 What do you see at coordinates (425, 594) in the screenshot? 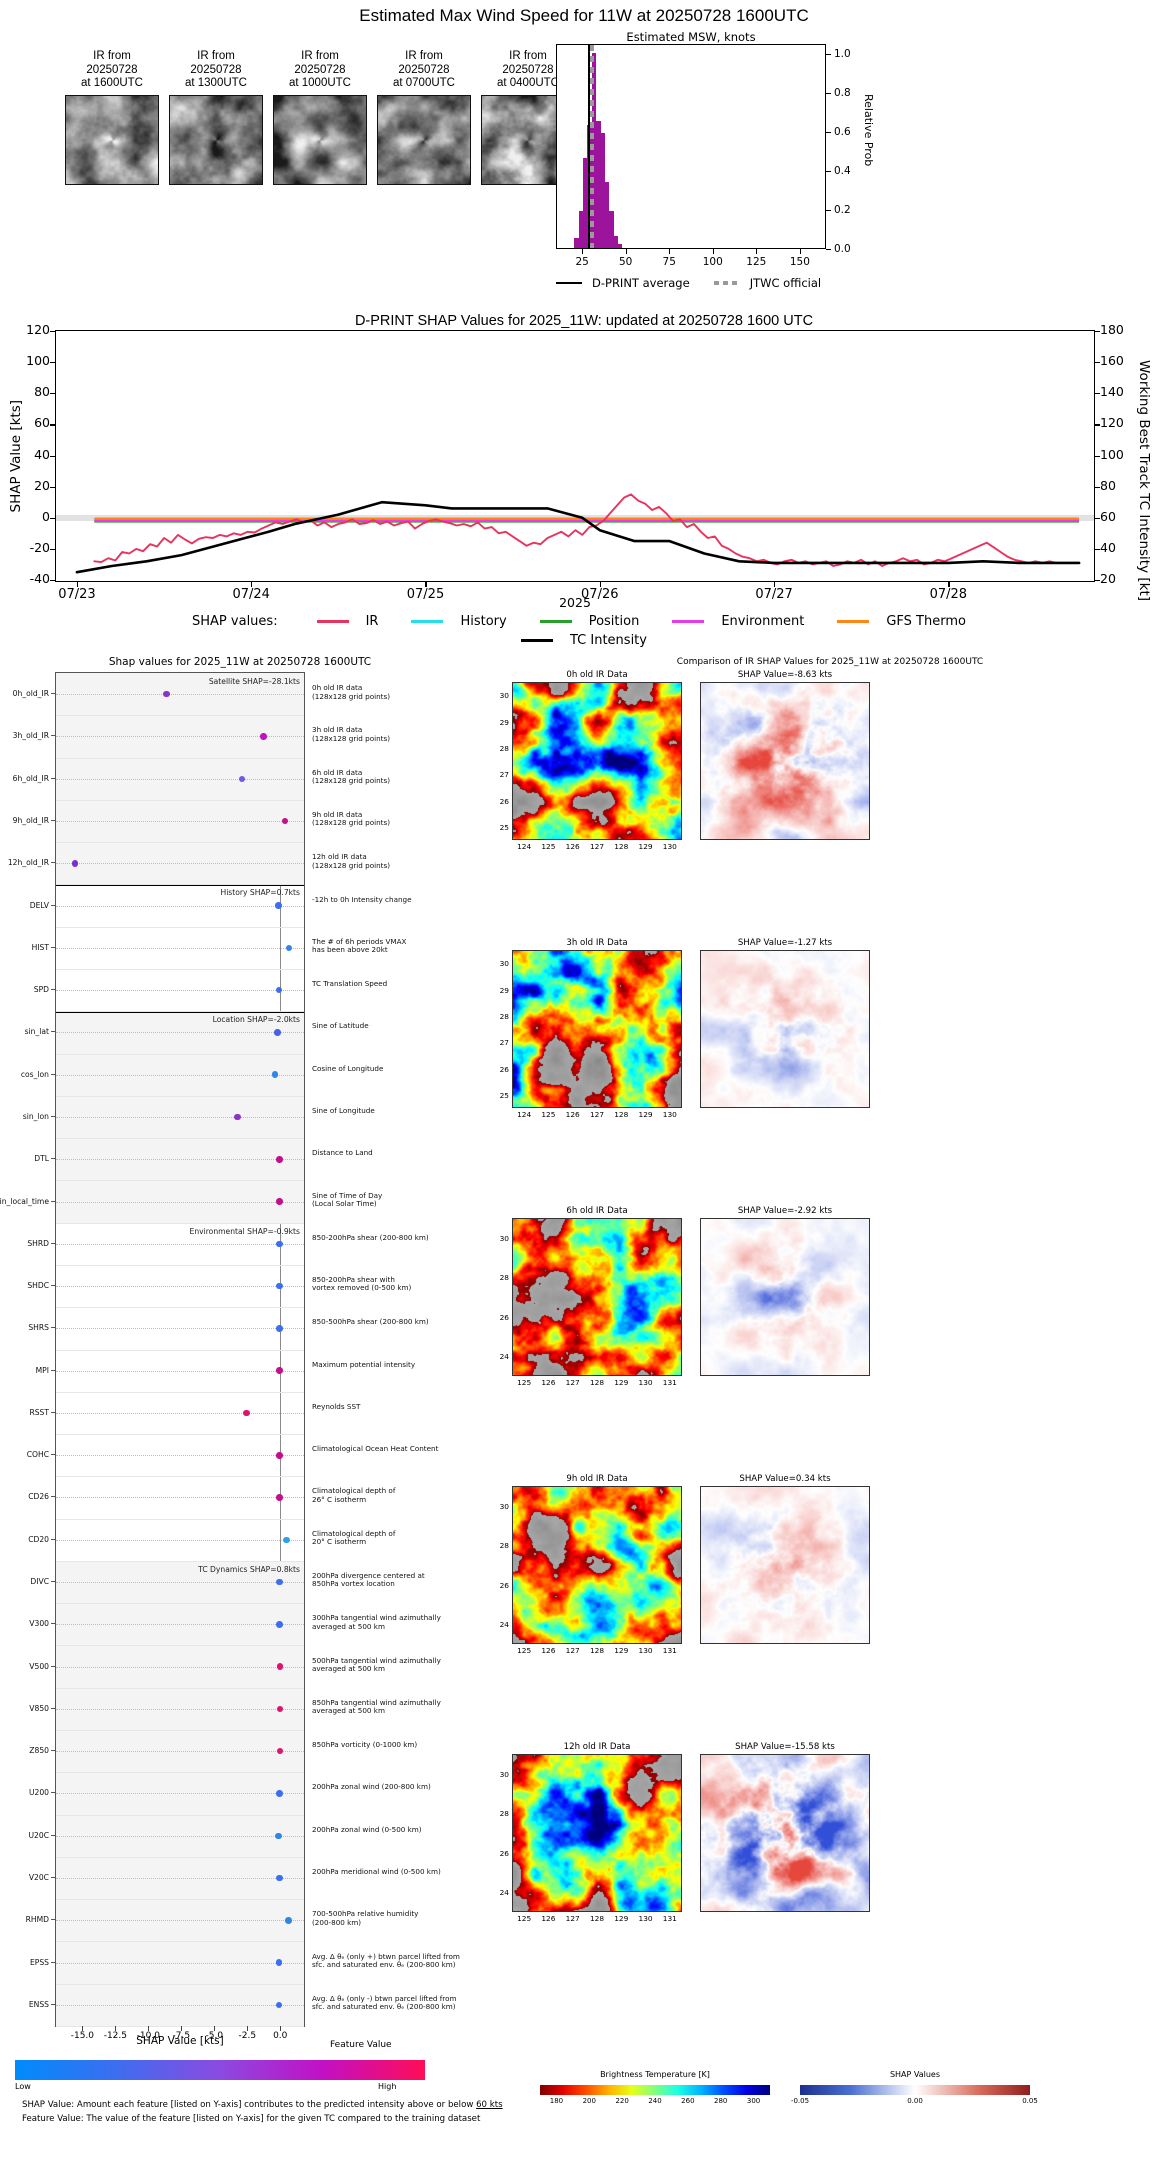
I see `ts-xtick-label: 07/25` at bounding box center [425, 594].